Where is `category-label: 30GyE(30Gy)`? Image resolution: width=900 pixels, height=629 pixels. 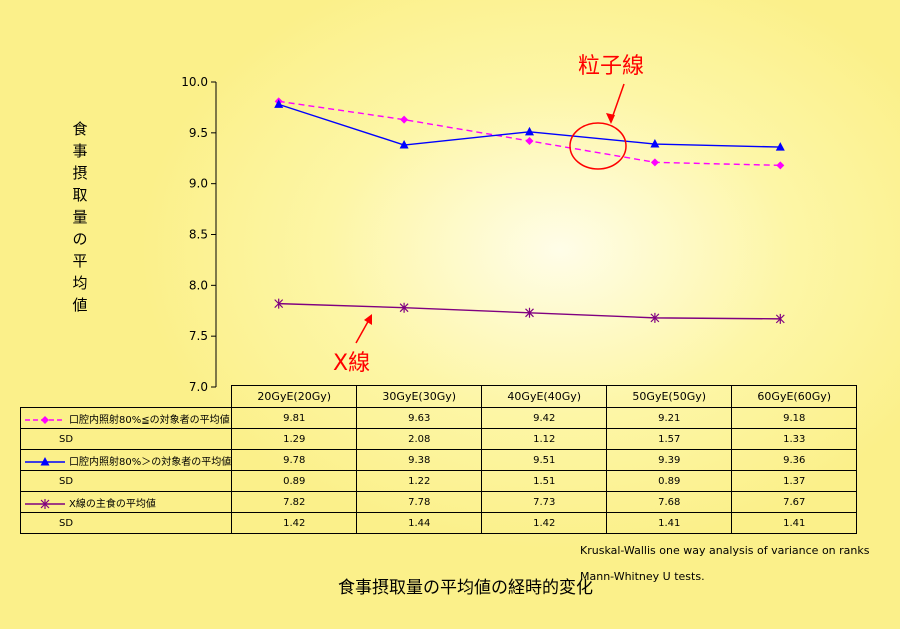
category-label: 30GyE(30Gy) is located at coordinates (419, 396).